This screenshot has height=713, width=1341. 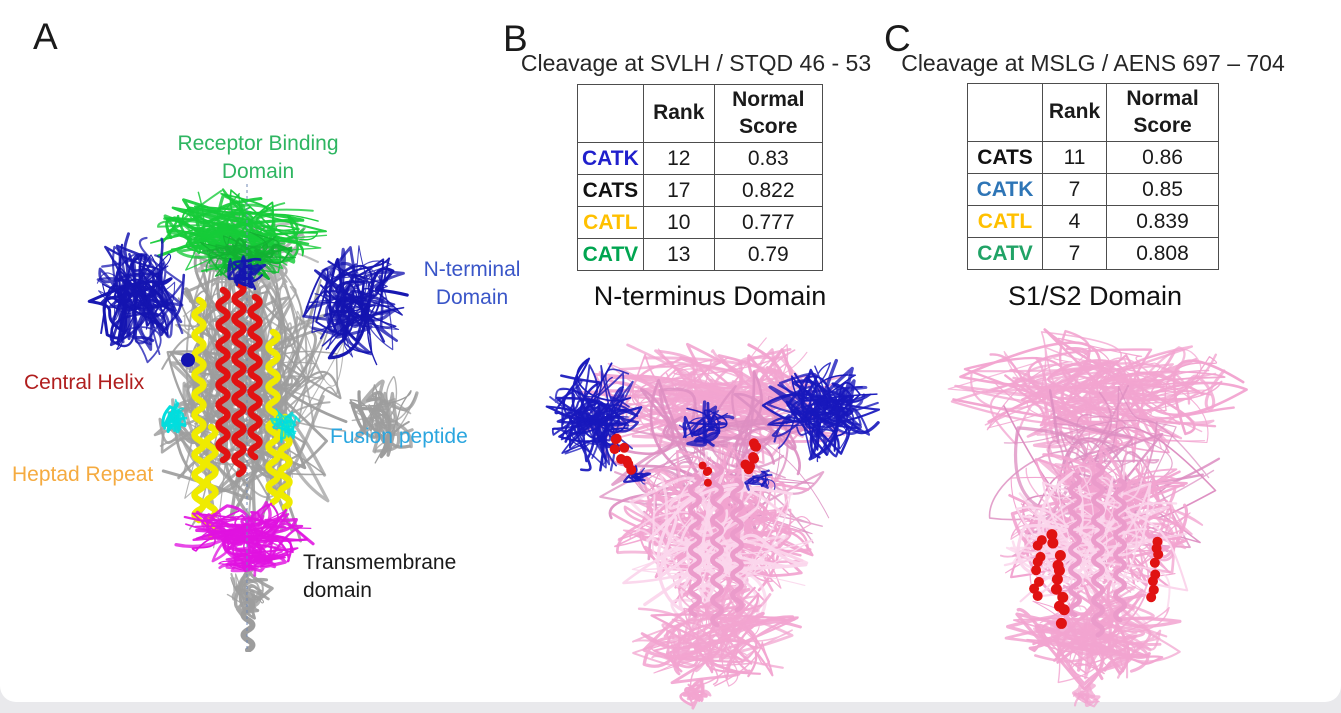 I want to click on rank-value: 4, so click(x=1074, y=221).